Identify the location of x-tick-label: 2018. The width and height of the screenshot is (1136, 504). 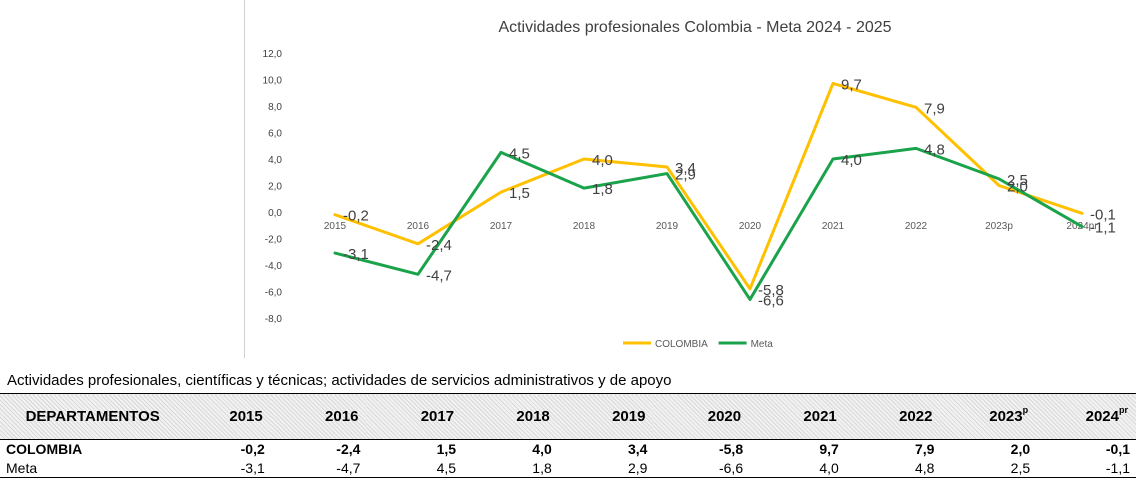
(584, 226).